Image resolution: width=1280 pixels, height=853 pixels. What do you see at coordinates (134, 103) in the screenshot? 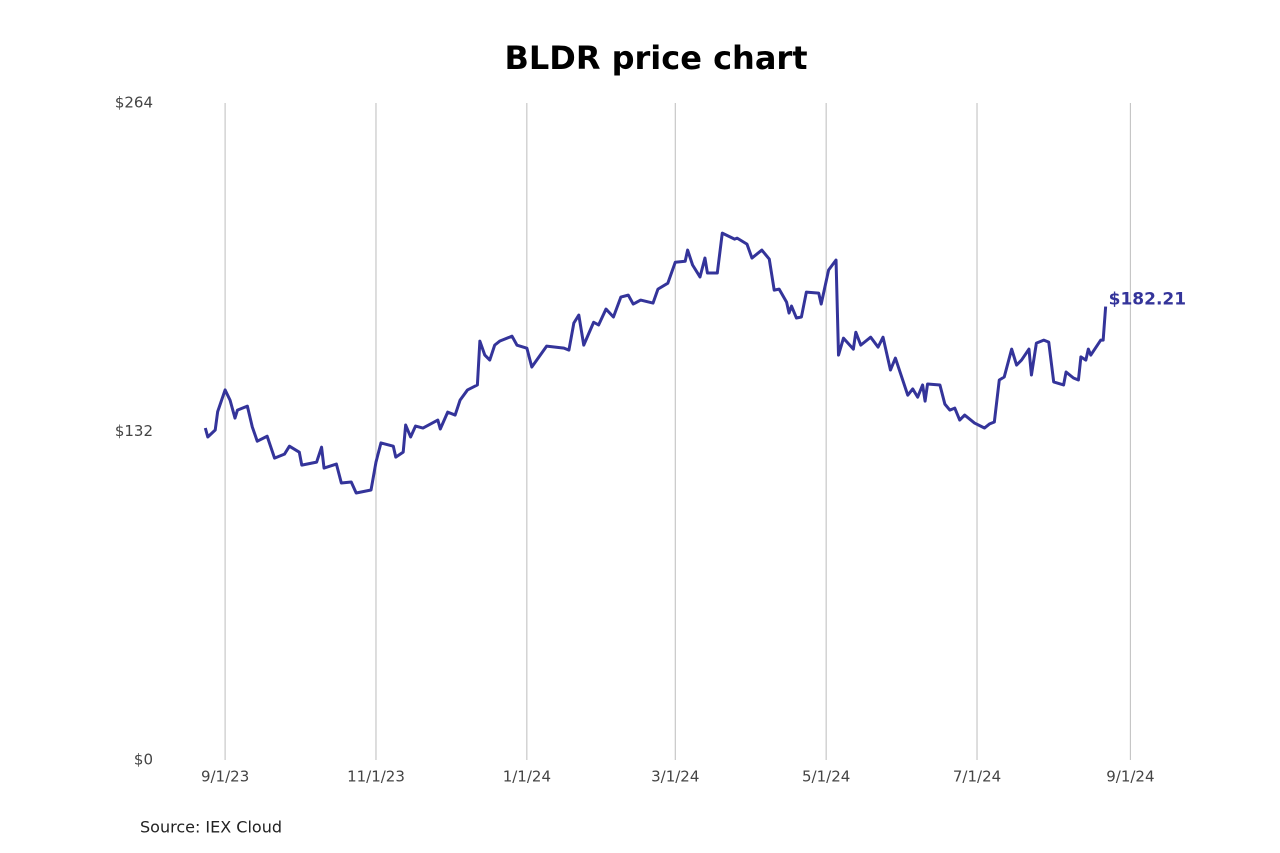
I see `y-tick-label: $264` at bounding box center [134, 103].